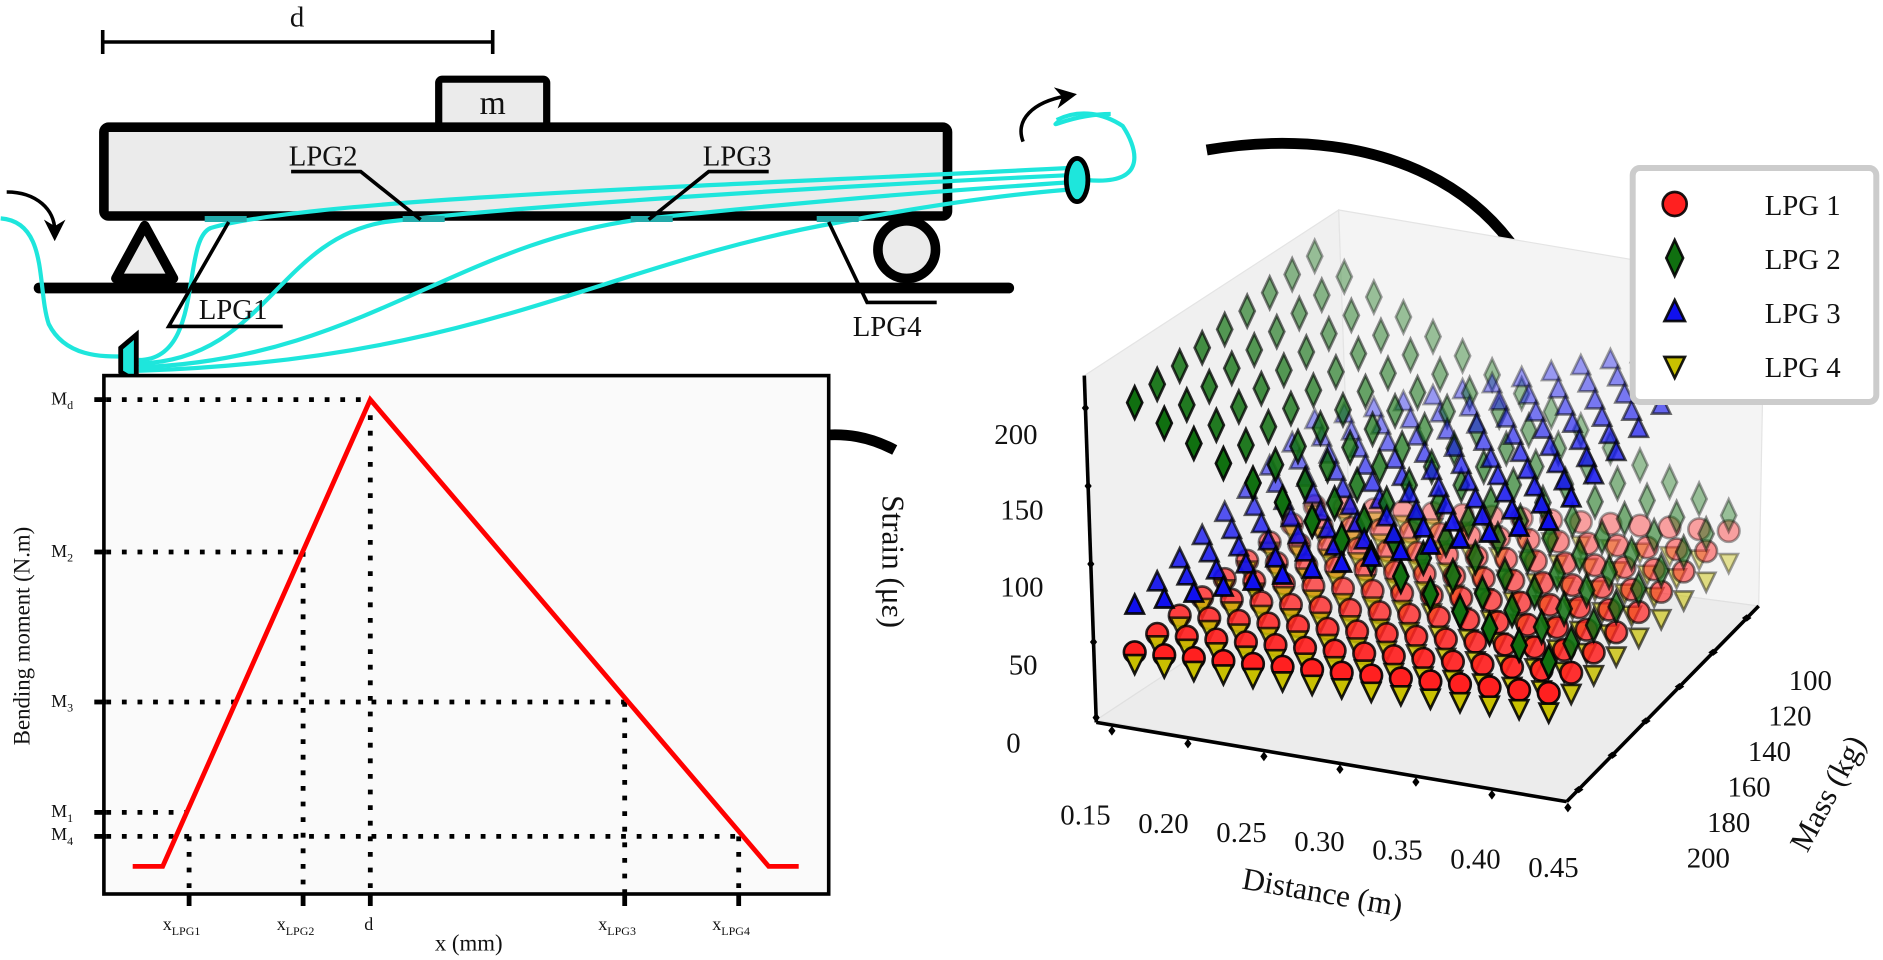 Image resolution: width=1883 pixels, height=960 pixels. What do you see at coordinates (1021, 587) in the screenshot?
I see `z-tick-label: 100` at bounding box center [1021, 587].